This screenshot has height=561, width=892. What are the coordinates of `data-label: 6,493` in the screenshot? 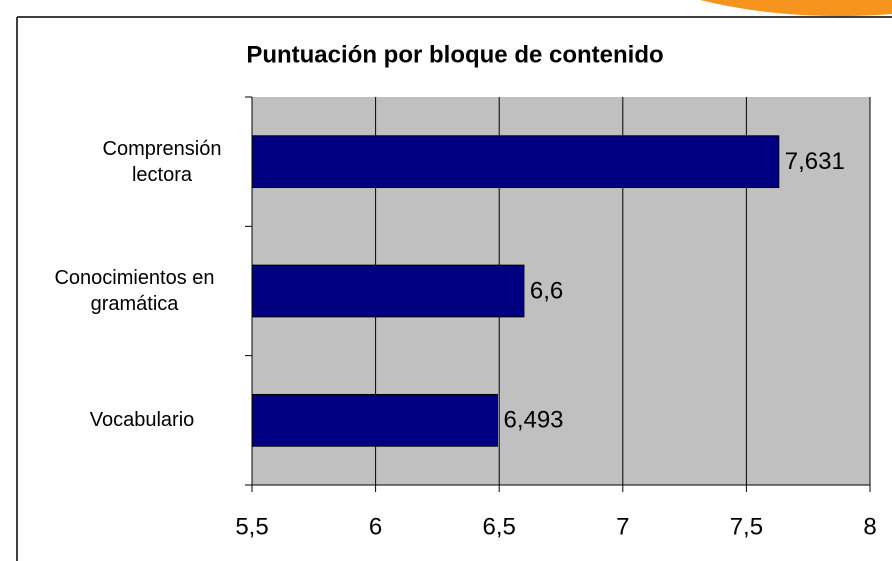 It's located at (533, 420).